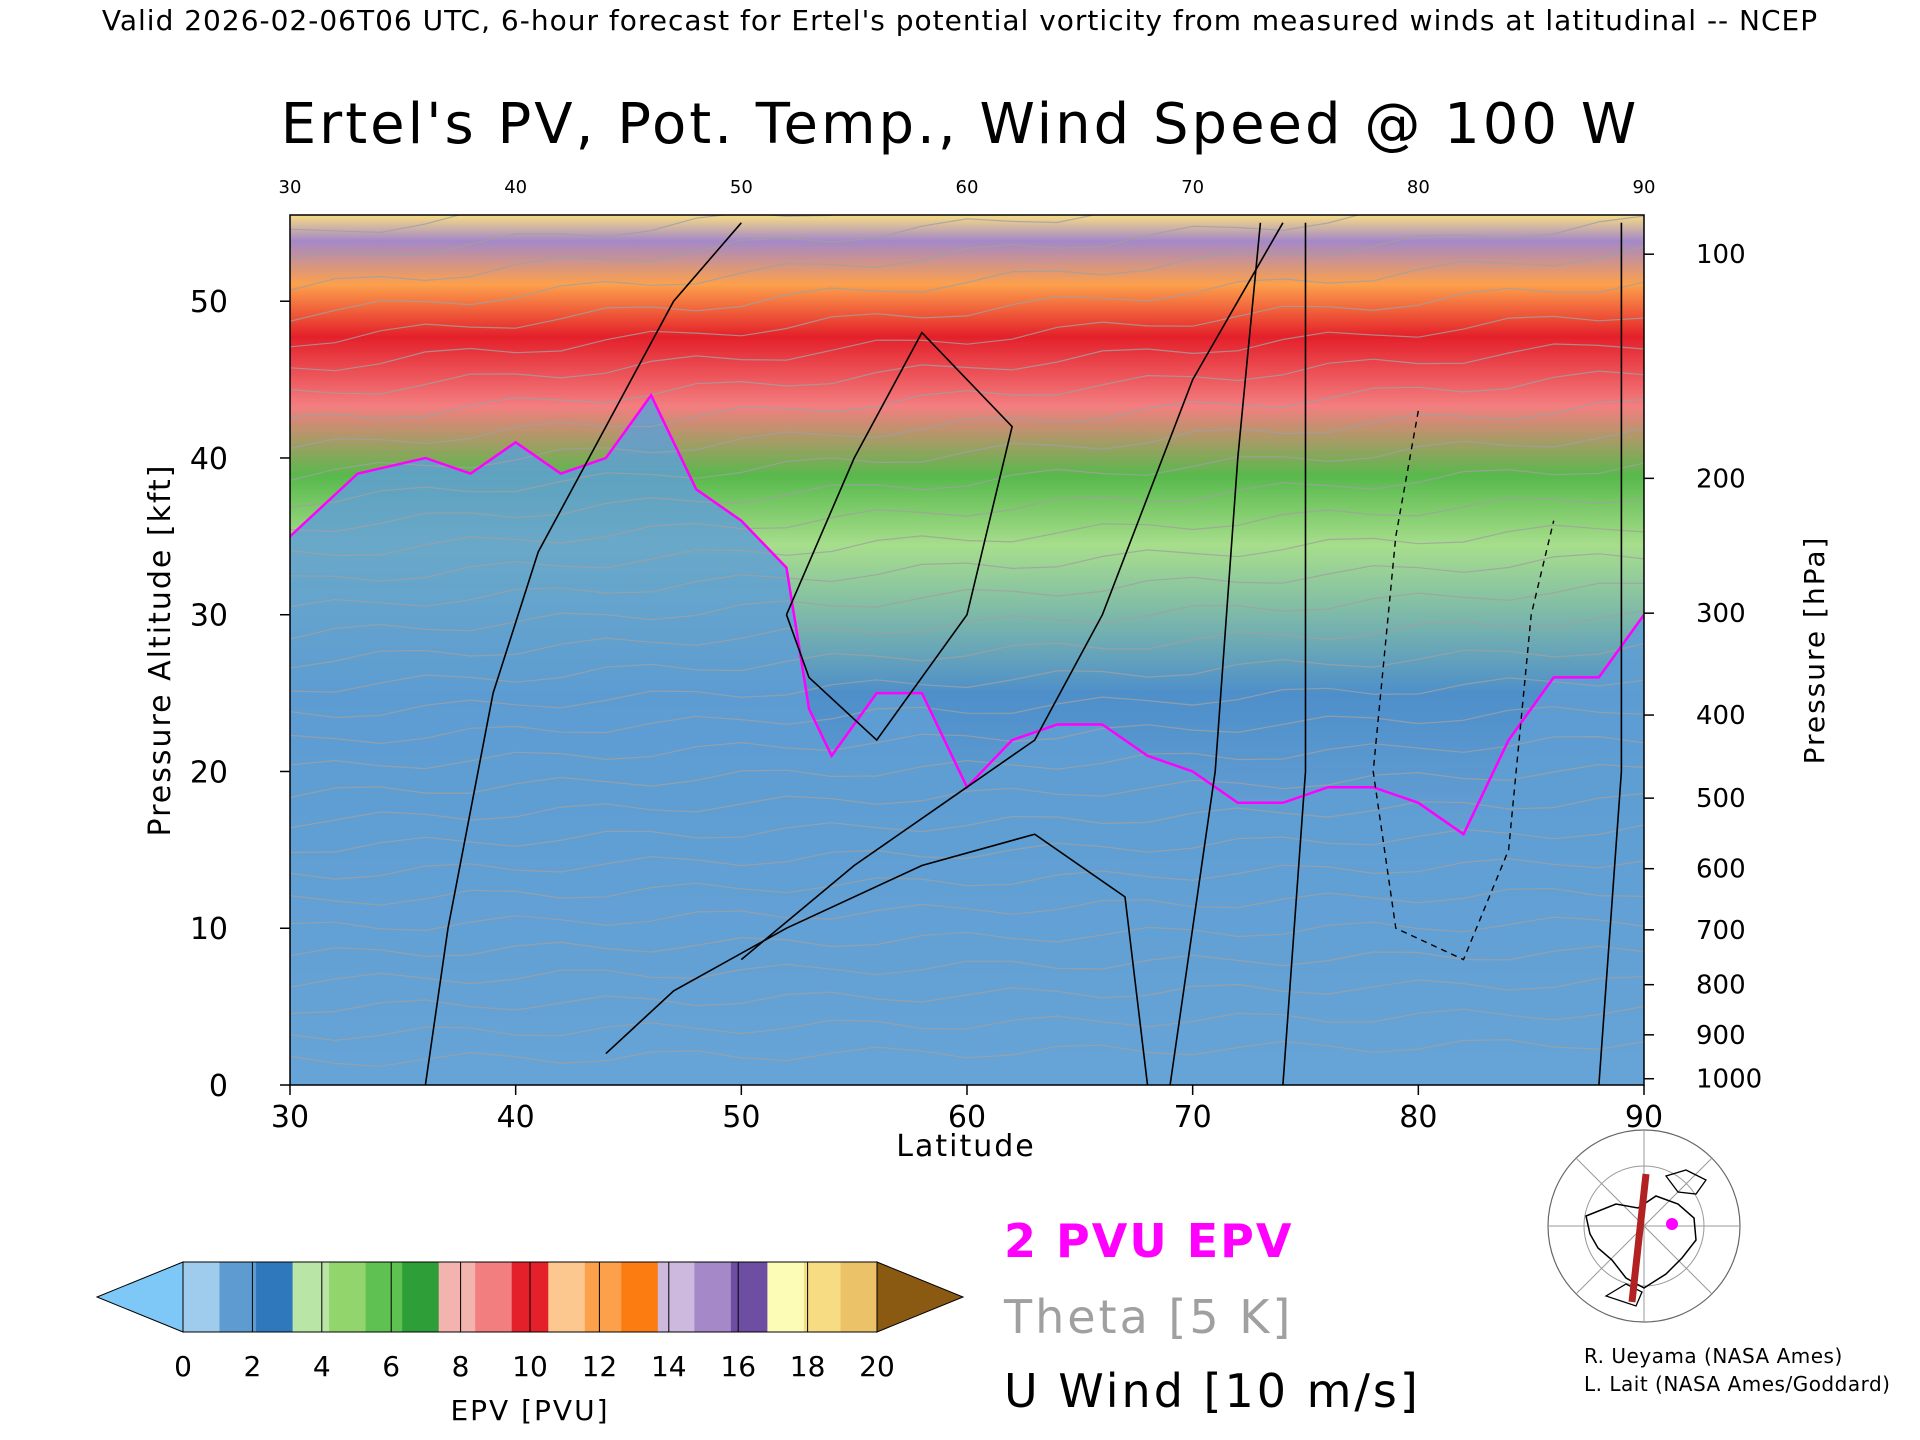  I want to click on colorbar-above-arrow, so click(920, 1297).